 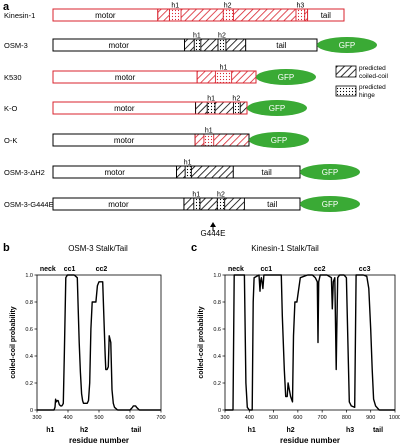 I want to click on construct-name: K530, so click(x=13, y=77).